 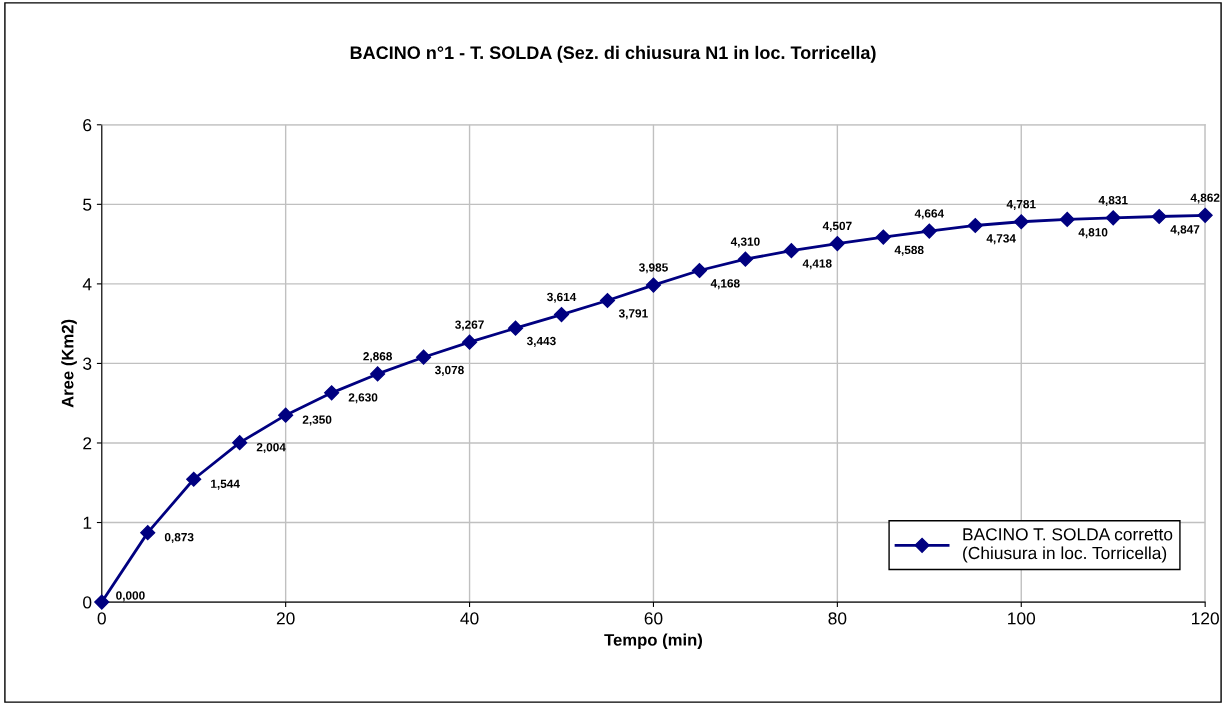 What do you see at coordinates (1205, 198) in the screenshot?
I see `data-label: 4,862` at bounding box center [1205, 198].